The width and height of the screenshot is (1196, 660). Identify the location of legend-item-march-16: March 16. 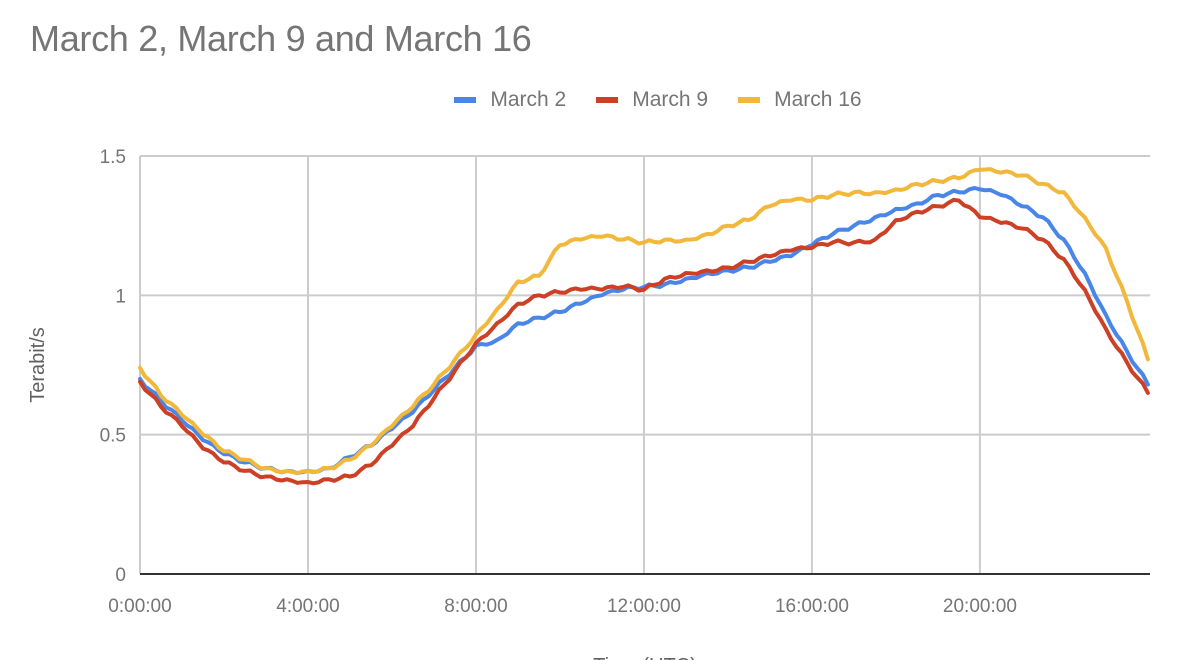
(800, 100).